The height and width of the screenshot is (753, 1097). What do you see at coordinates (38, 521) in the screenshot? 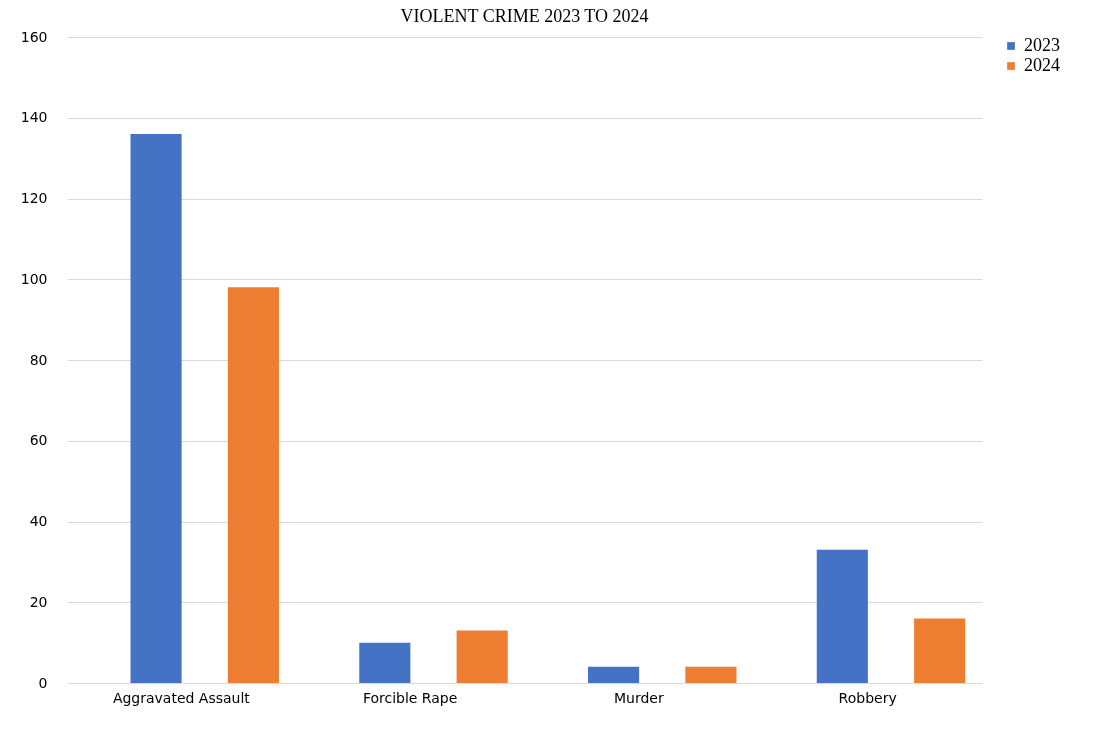
I see `y-tick-label: 40` at bounding box center [38, 521].